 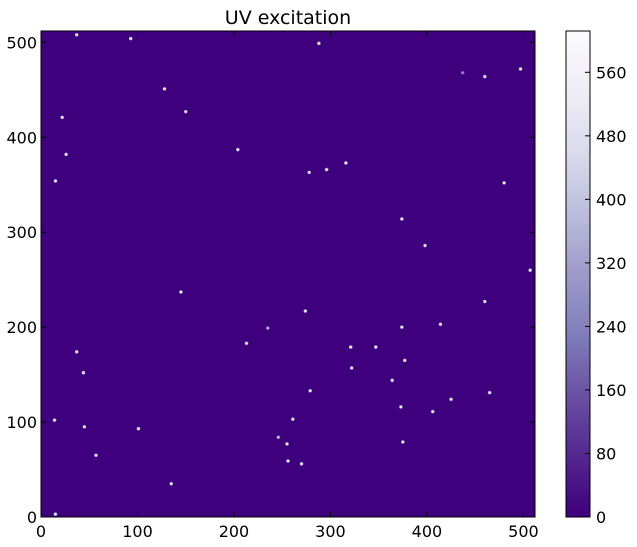 I want to click on chart-title: UV excitation, so click(x=288, y=18).